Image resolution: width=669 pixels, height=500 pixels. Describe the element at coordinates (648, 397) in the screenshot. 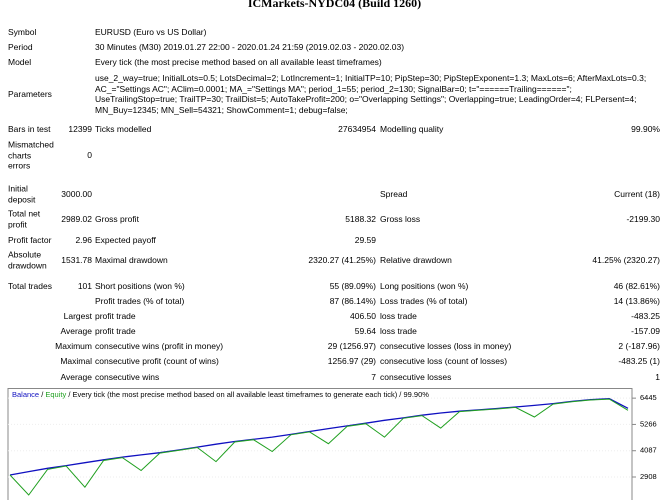

I see `y-tick-label: 6445` at that location.